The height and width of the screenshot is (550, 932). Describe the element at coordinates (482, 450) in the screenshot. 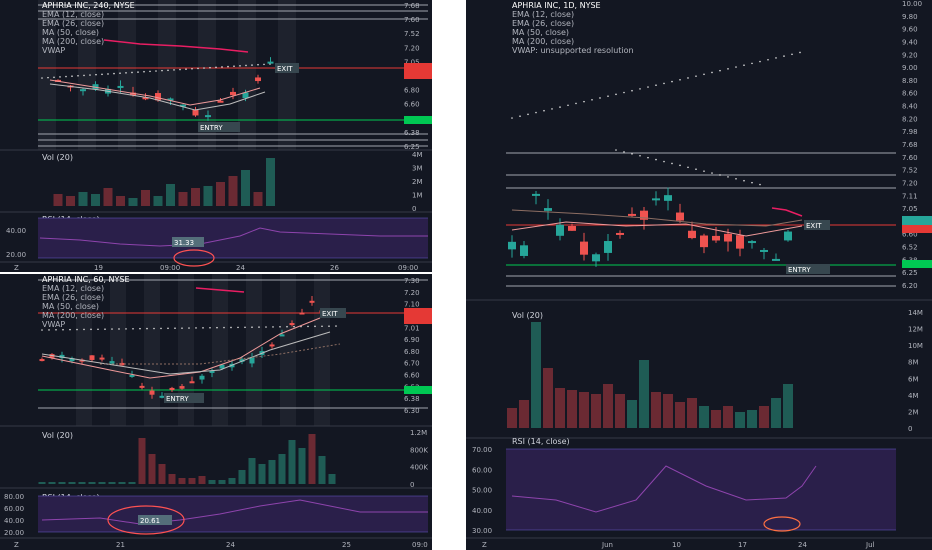

I see `rsi-tick-label: 70.00` at that location.